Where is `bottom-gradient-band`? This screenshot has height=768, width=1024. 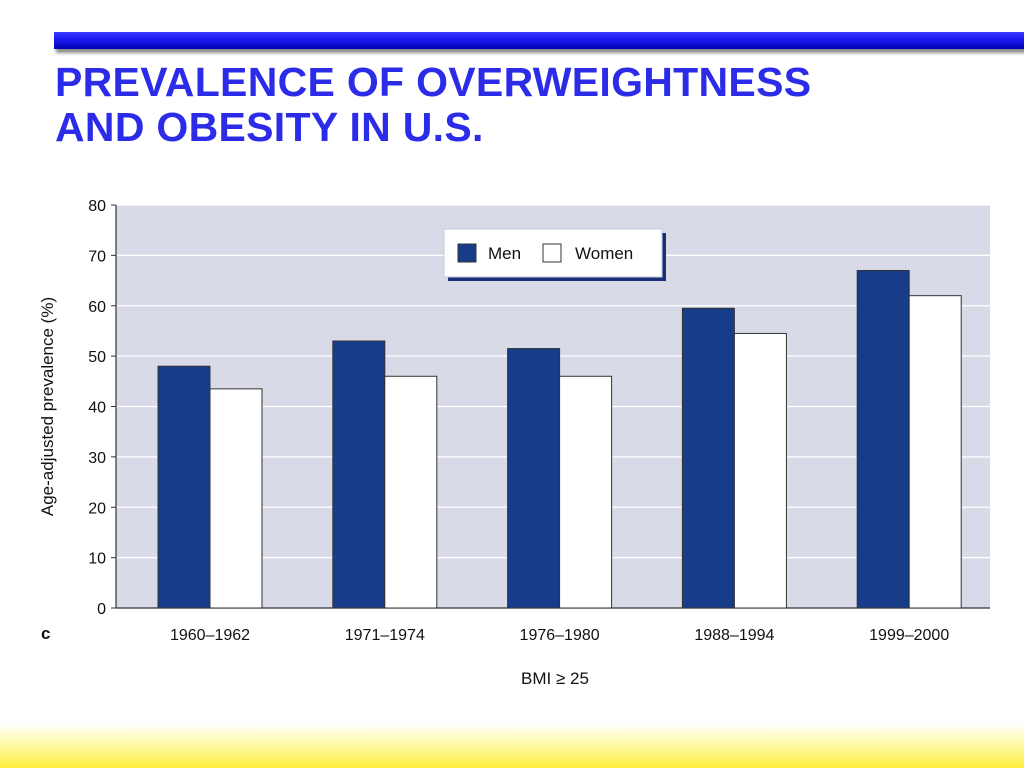
bottom-gradient-band is located at coordinates (512, 746).